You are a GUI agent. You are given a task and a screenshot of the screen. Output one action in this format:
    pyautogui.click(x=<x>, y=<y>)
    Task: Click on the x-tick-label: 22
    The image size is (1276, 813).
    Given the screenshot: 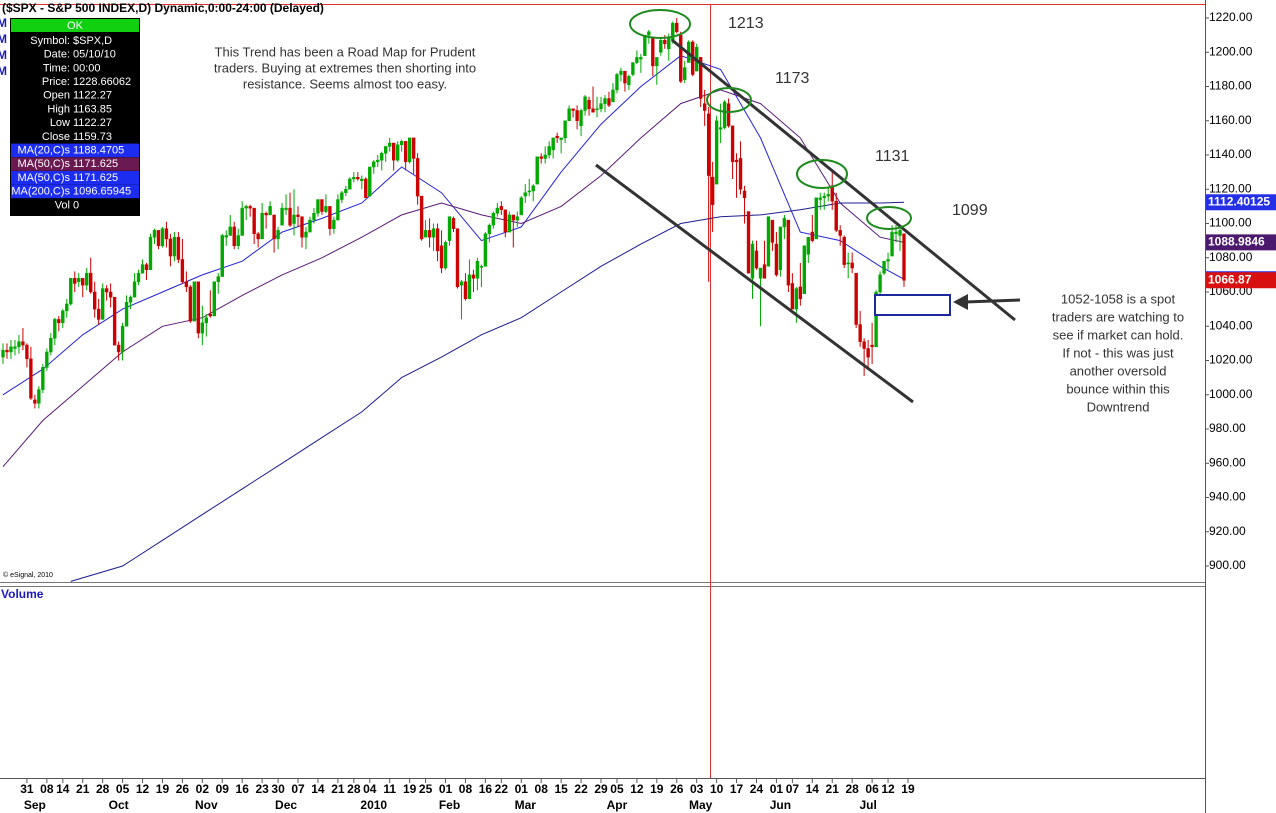 What is the action you would take?
    pyautogui.click(x=502, y=789)
    